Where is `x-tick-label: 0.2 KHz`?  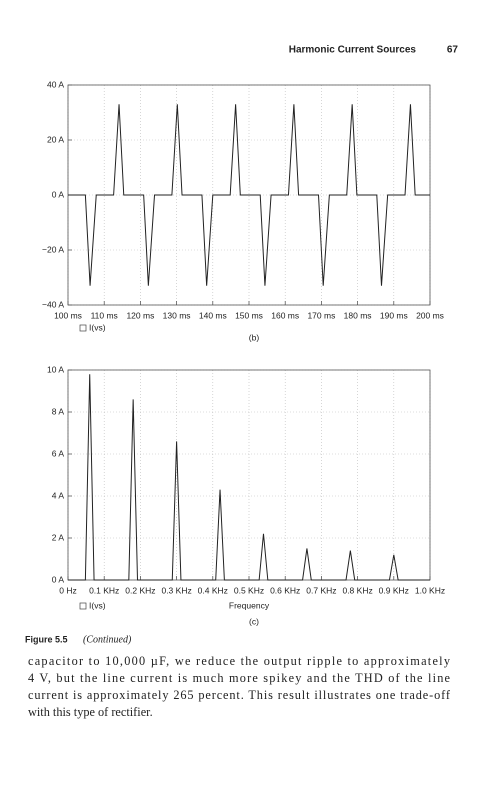
x-tick-label: 0.2 KHz is located at coordinates (140, 590).